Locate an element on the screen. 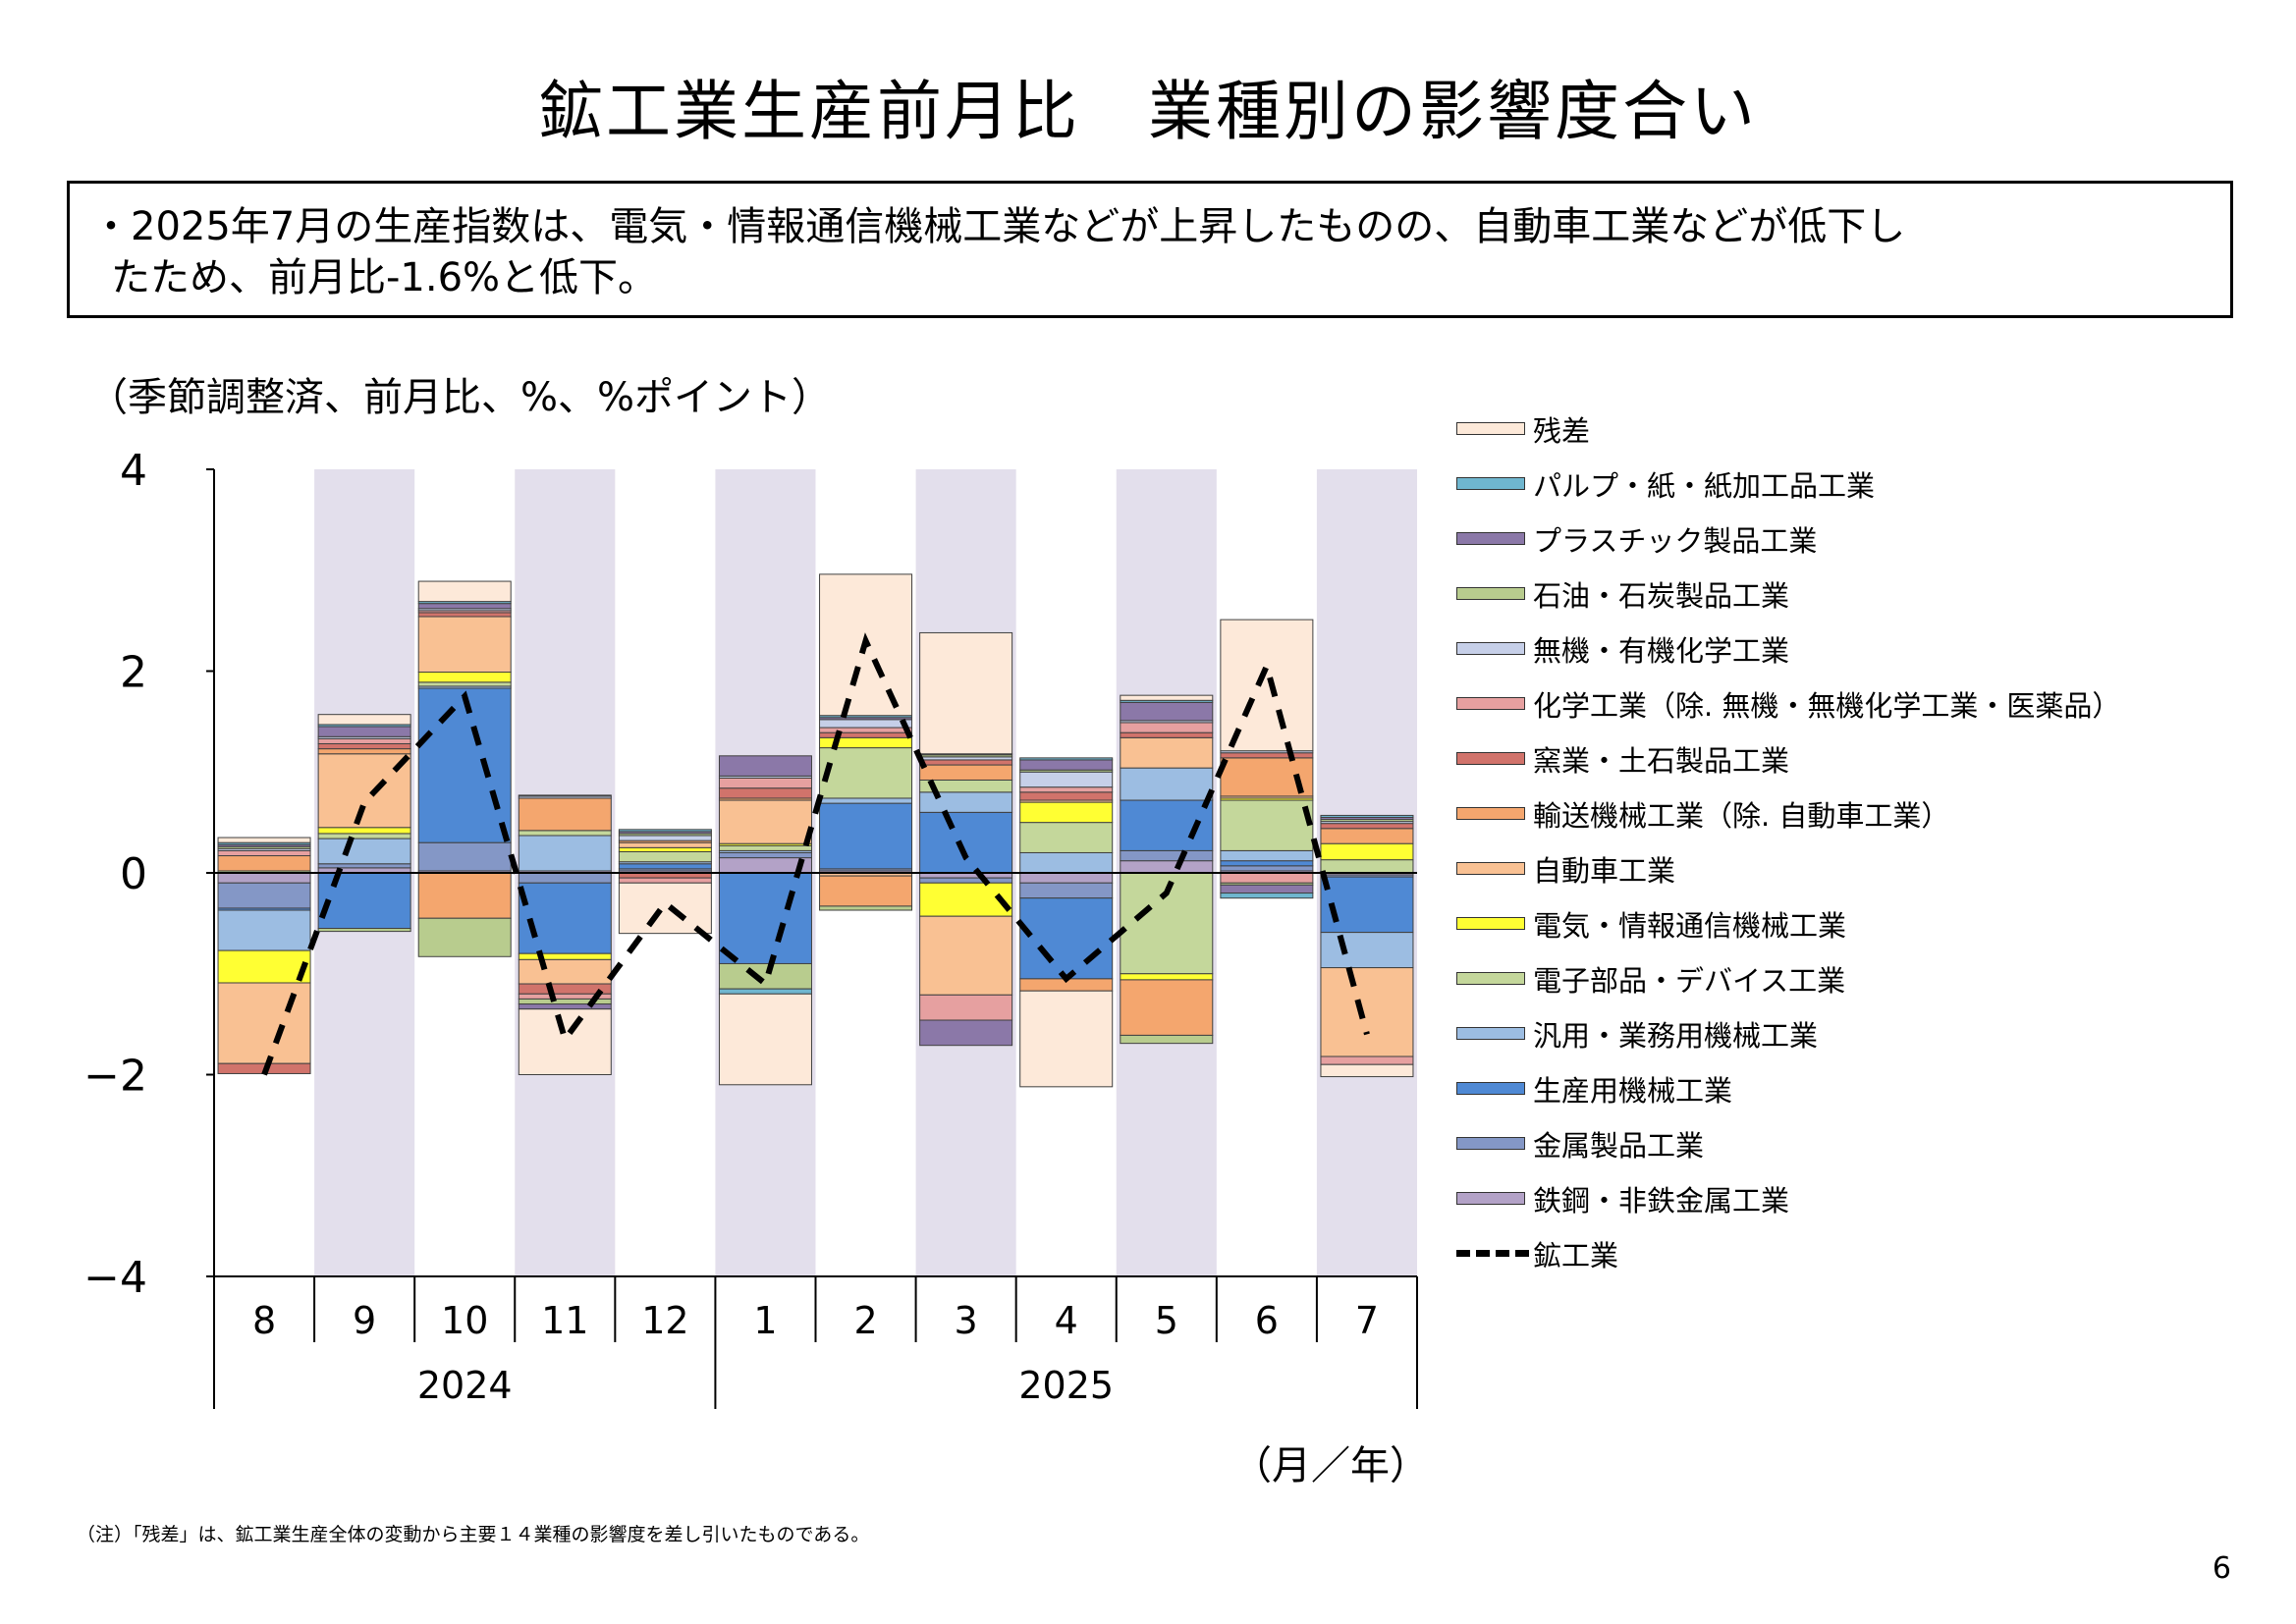  legend-label: パルプ・紙・紙加工品工業 is located at coordinates (1704, 486).